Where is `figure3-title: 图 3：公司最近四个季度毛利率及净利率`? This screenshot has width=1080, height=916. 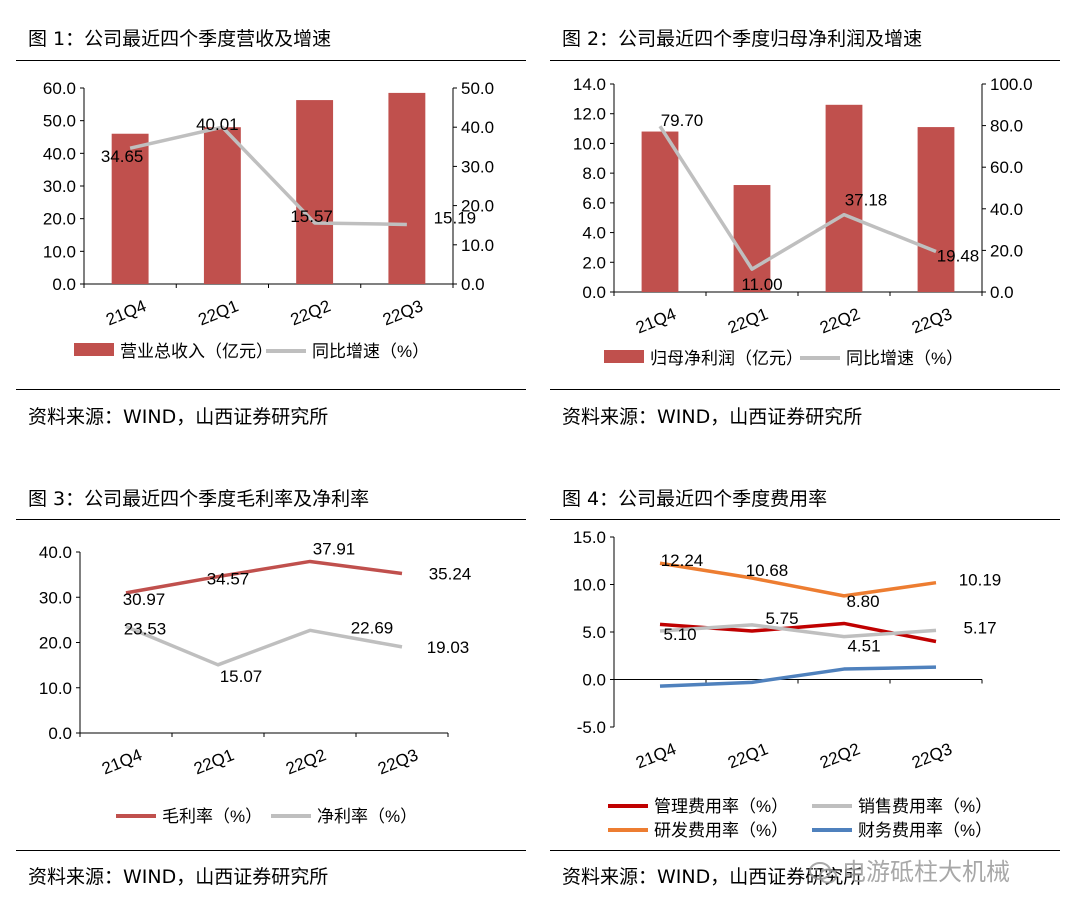 figure3-title: 图 3：公司最近四个季度毛利率及净利率 is located at coordinates (199, 499).